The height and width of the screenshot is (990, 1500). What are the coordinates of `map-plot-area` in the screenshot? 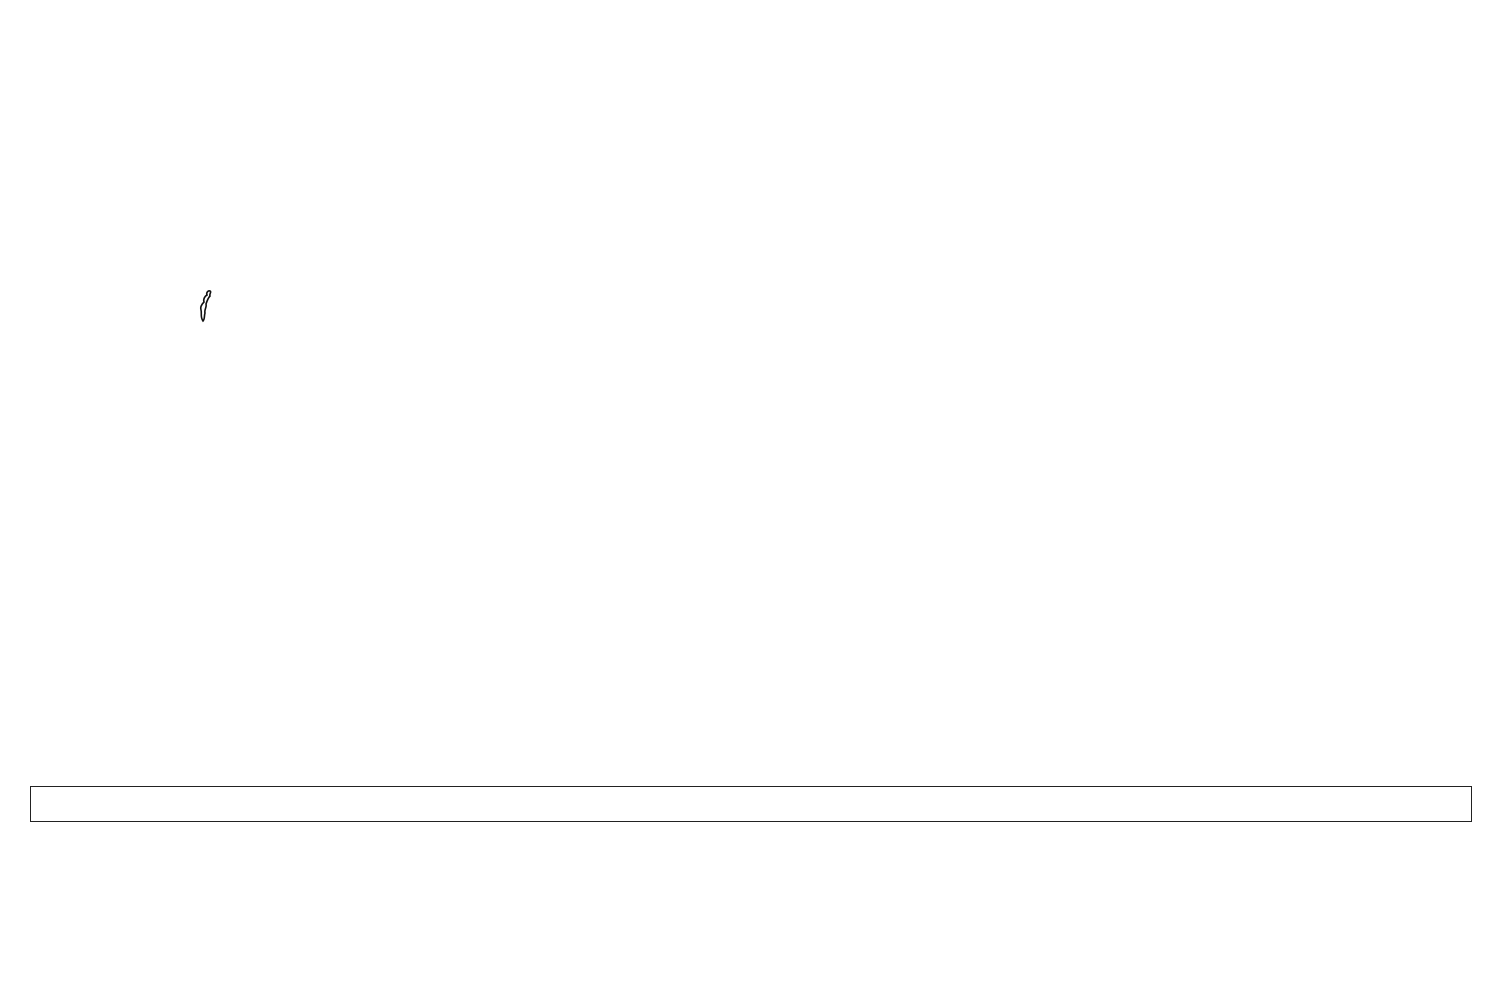 It's located at (205, 306).